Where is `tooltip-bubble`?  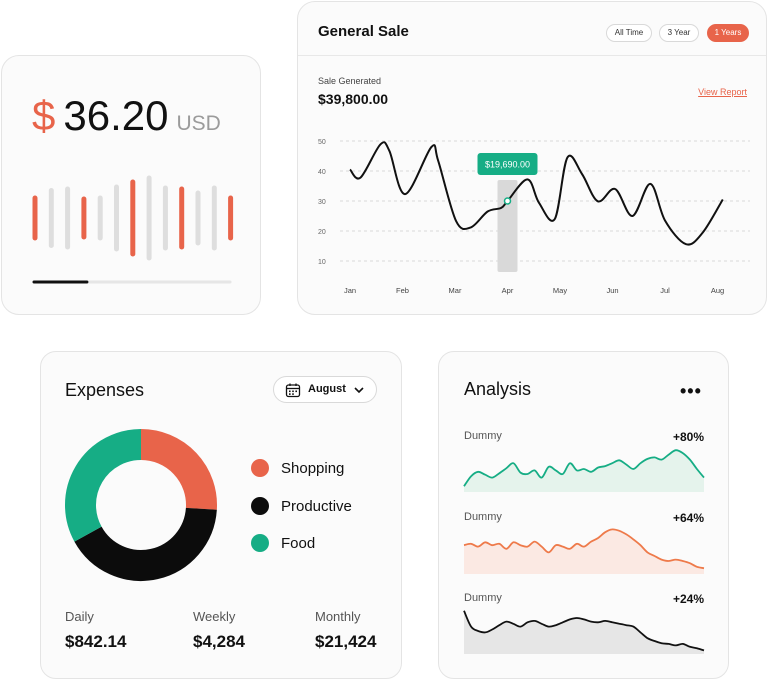 tooltip-bubble is located at coordinates (507, 164).